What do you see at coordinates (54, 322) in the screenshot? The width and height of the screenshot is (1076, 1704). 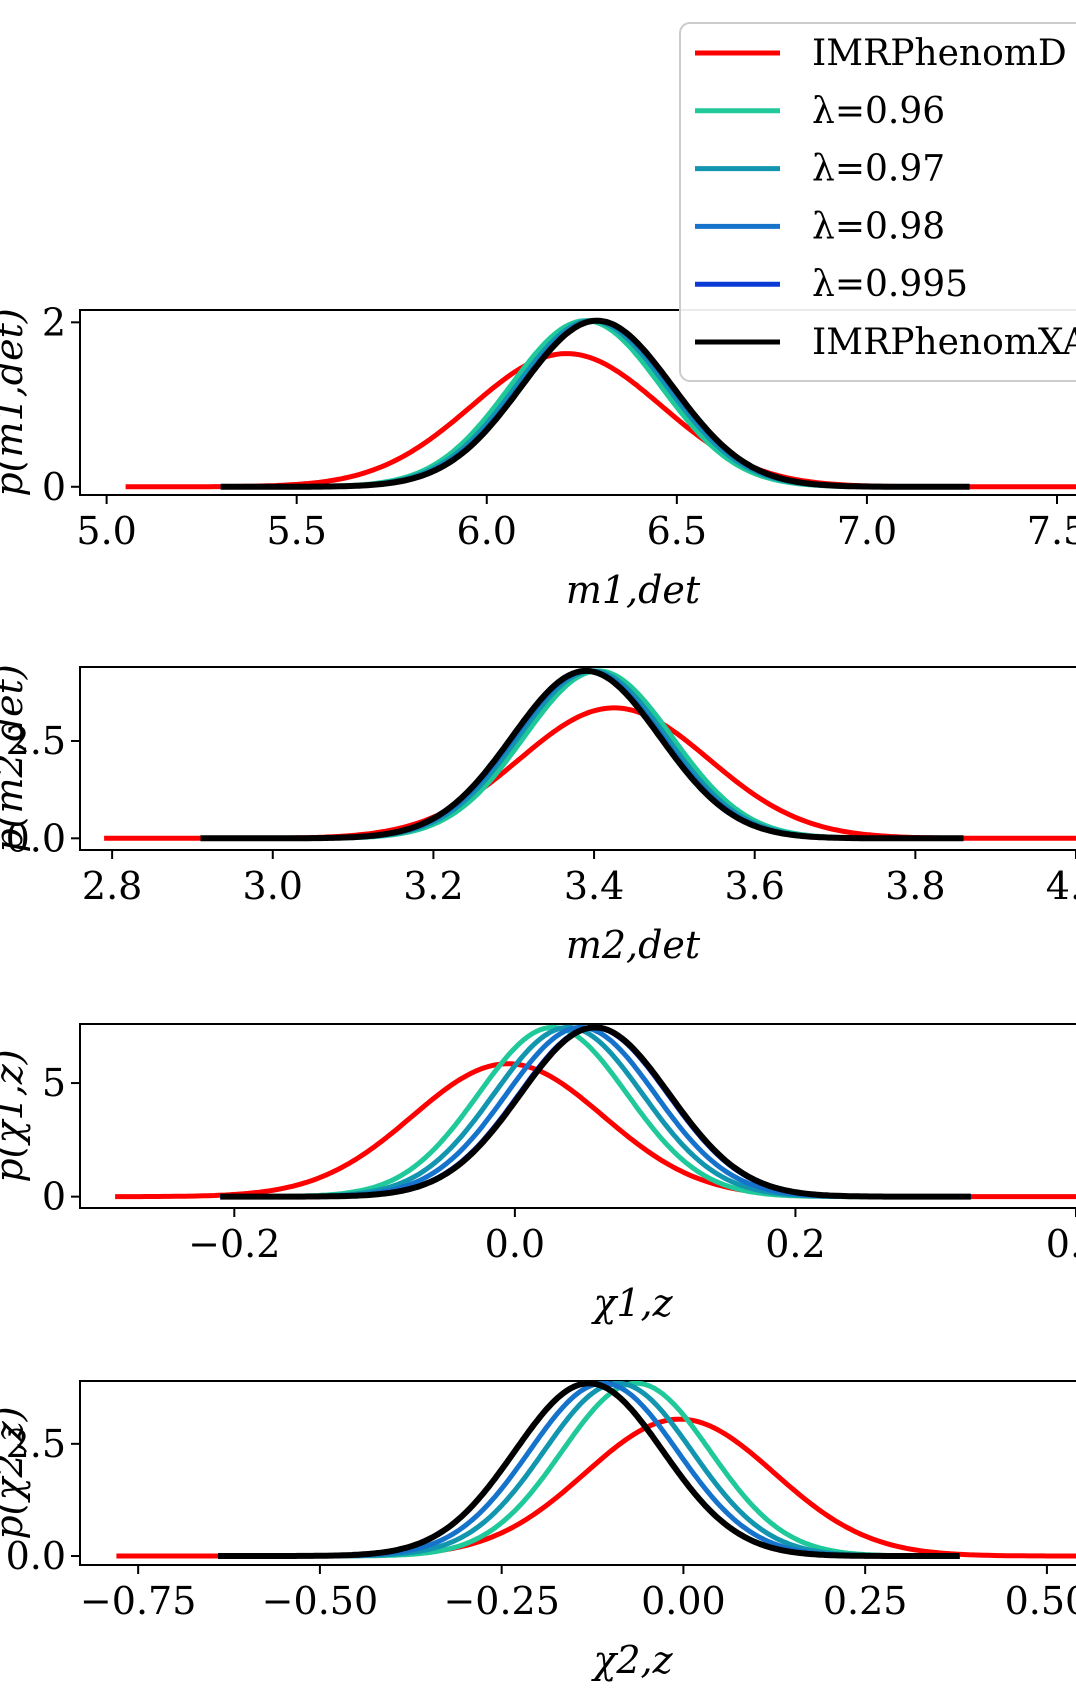 I see `y-tick-label: 2` at bounding box center [54, 322].